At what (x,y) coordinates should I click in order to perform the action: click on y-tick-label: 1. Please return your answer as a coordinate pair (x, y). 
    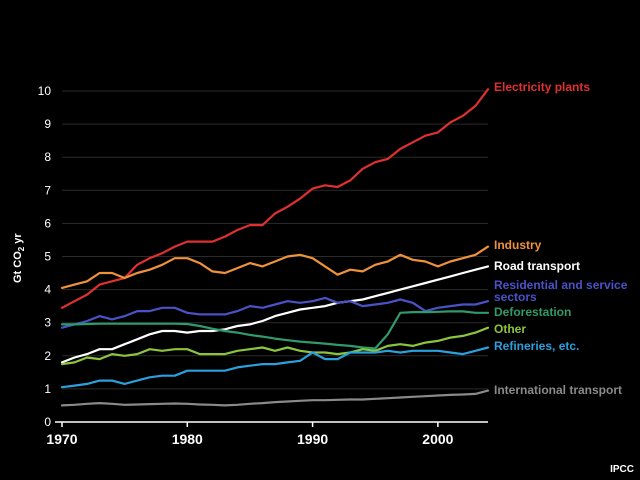
    Looking at the image, I should click on (47, 389).